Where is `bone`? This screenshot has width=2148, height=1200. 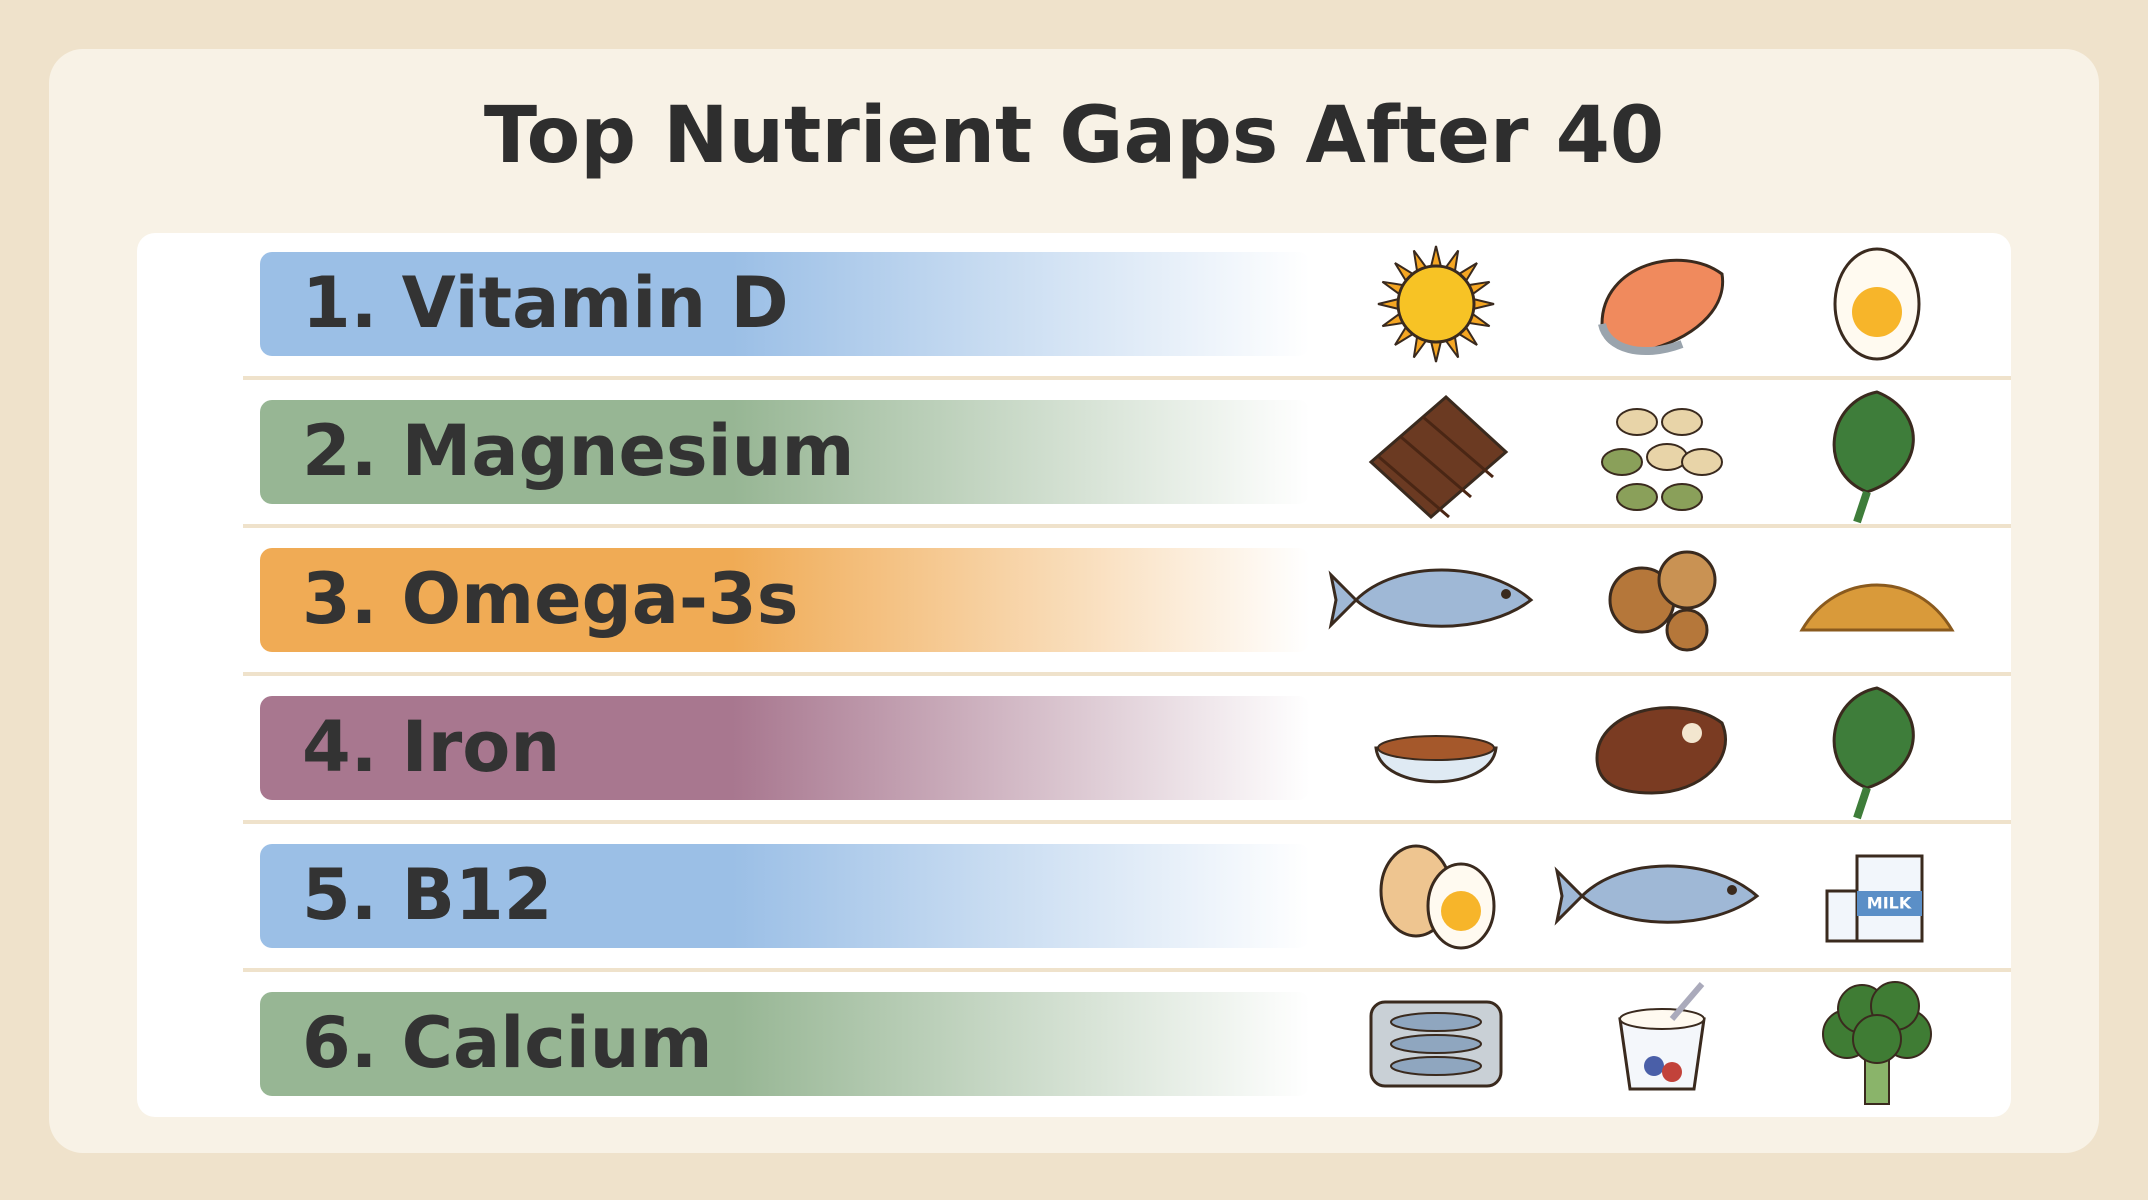
bone is located at coordinates (1692, 733).